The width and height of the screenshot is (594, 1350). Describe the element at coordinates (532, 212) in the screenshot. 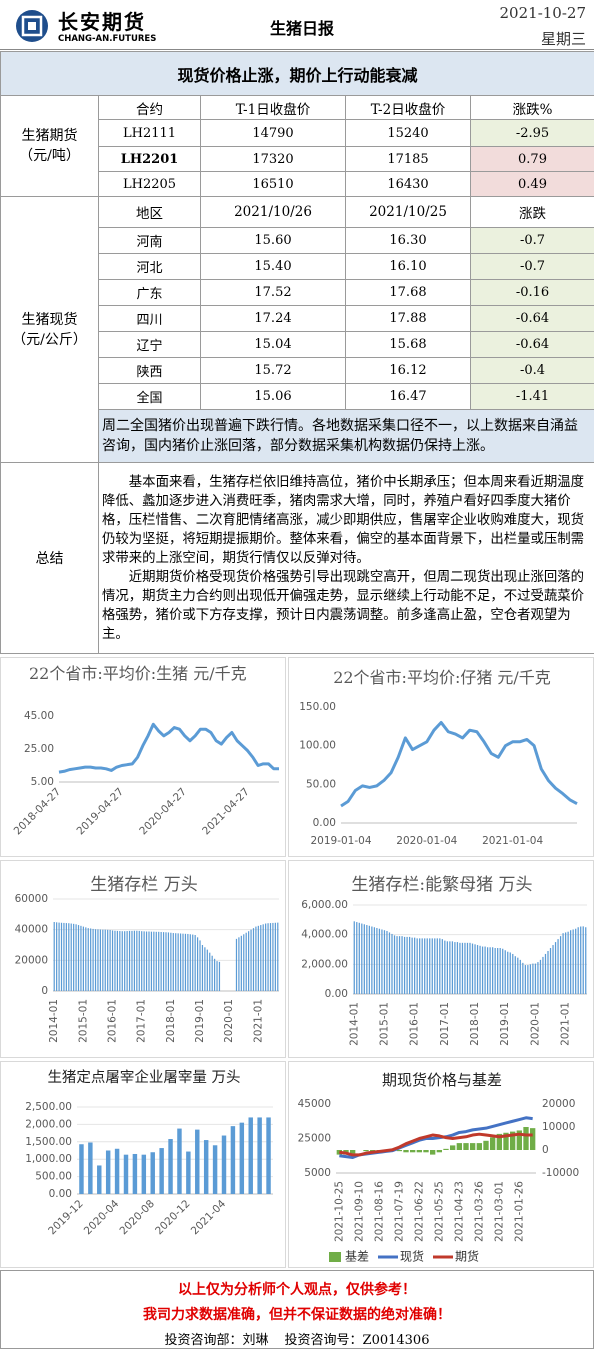

I see `table-cell: 涨跌` at that location.